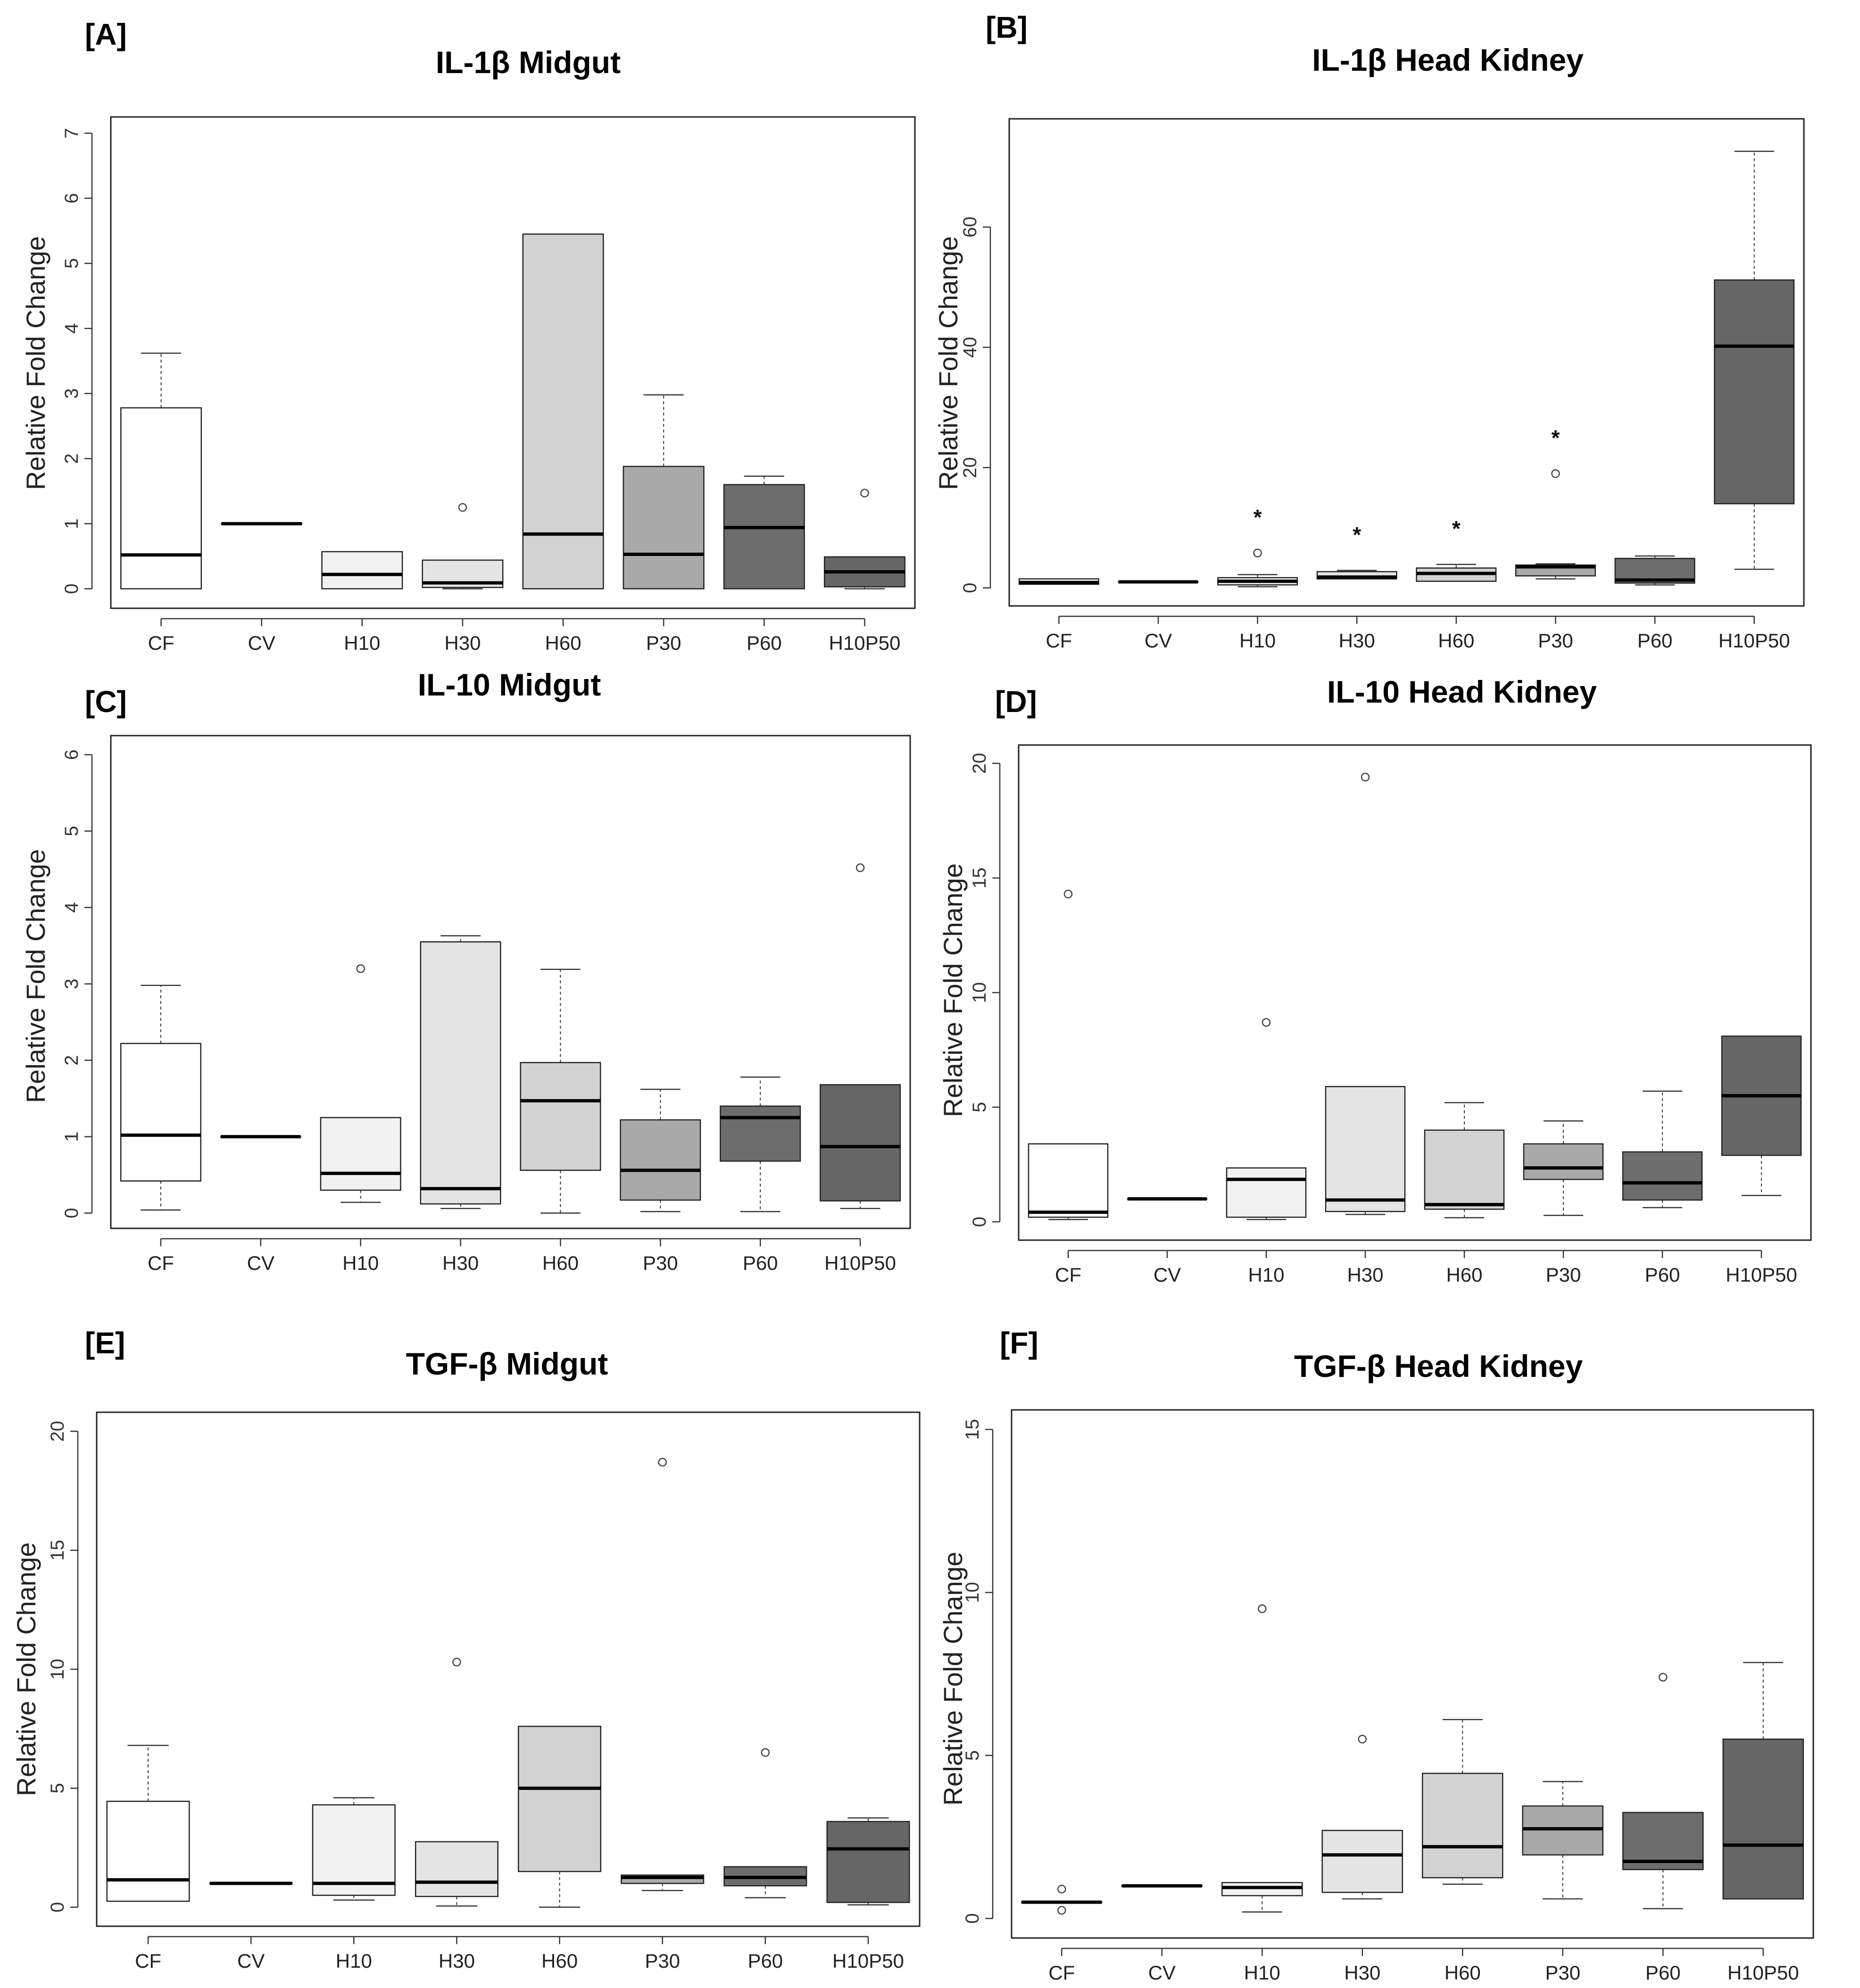  I want to click on chart-title: TGF-β Head Kidney, so click(1438, 1366).